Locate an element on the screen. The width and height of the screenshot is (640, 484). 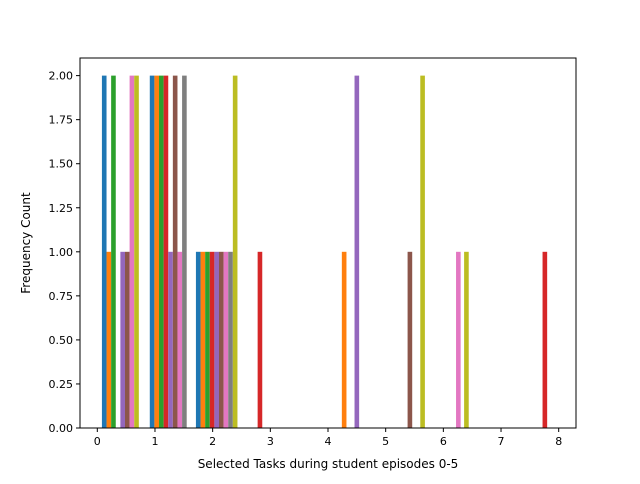
y-axis-ticks: 0.00 0.25 0.50 0.75 1.00 1.25 1.50 1.75 2.00 is located at coordinates (64, 252).